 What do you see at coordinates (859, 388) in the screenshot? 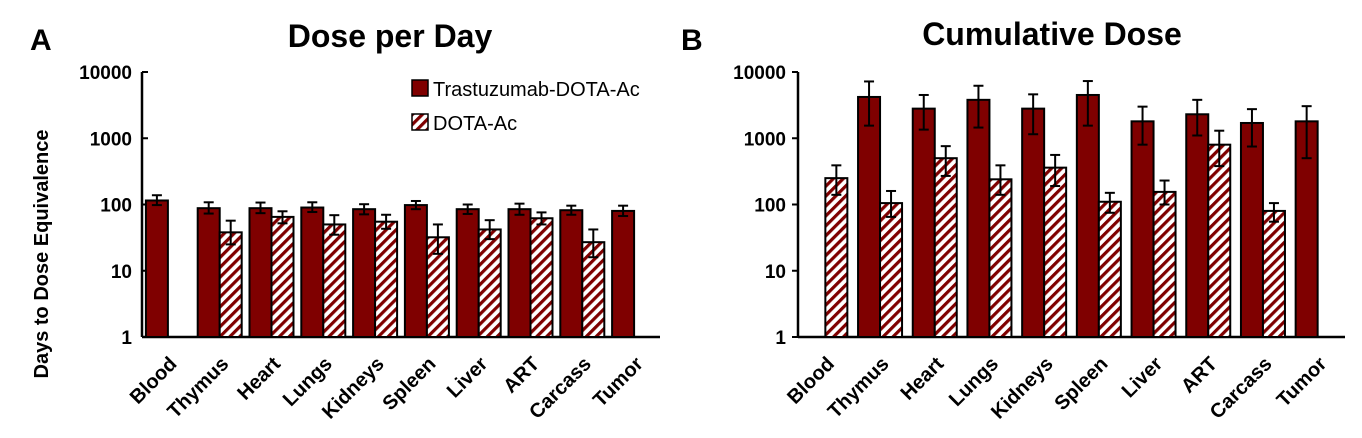
I see `category-label-thymus: Thymus` at bounding box center [859, 388].